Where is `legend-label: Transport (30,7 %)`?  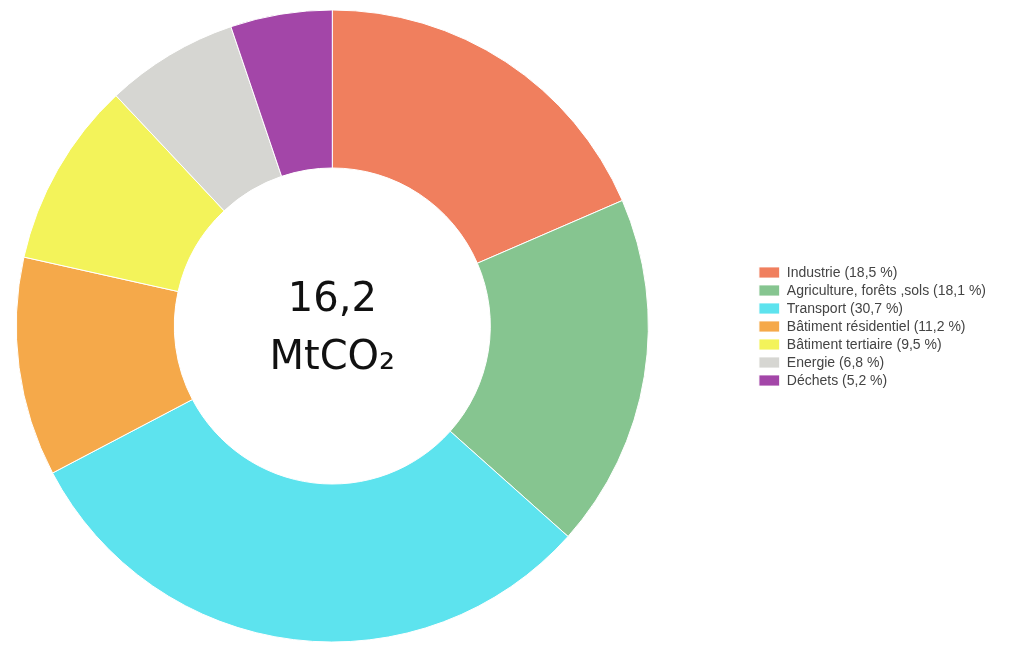
legend-label: Transport (30,7 %) is located at coordinates (845, 307).